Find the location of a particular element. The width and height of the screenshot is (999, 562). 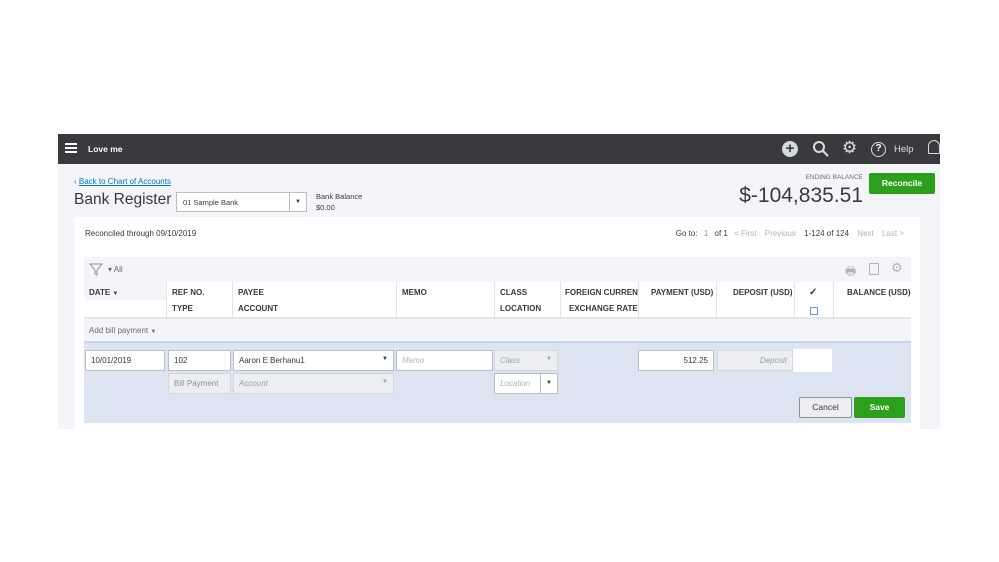

date-field: 10/01/2019 is located at coordinates (125, 360).